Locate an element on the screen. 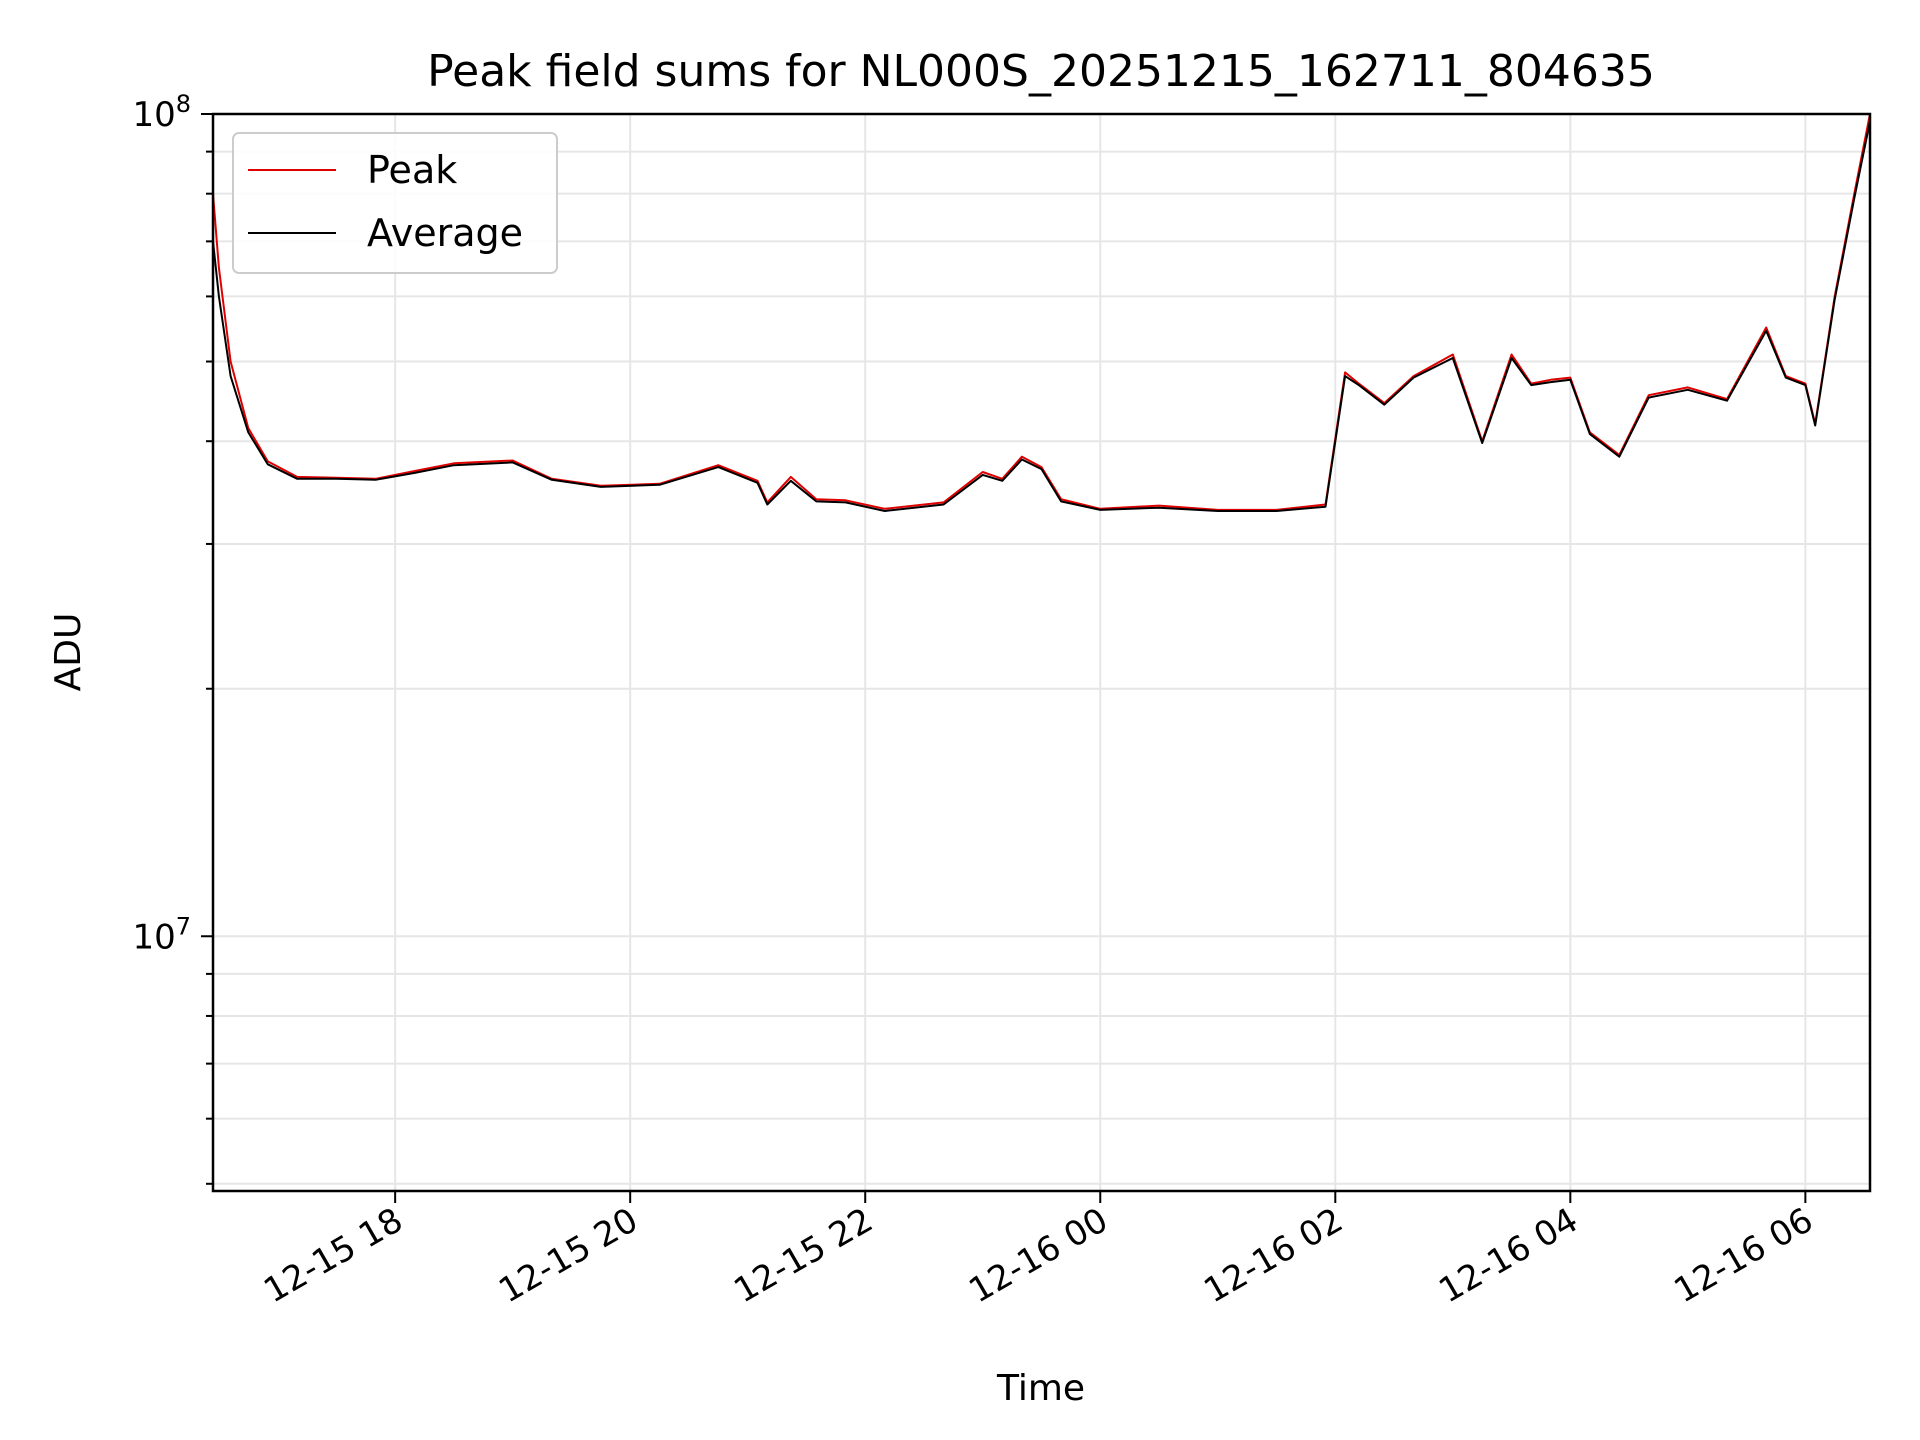 This screenshot has width=1920, height=1440. y-tick-label: 10⁸ is located at coordinates (161, 112).